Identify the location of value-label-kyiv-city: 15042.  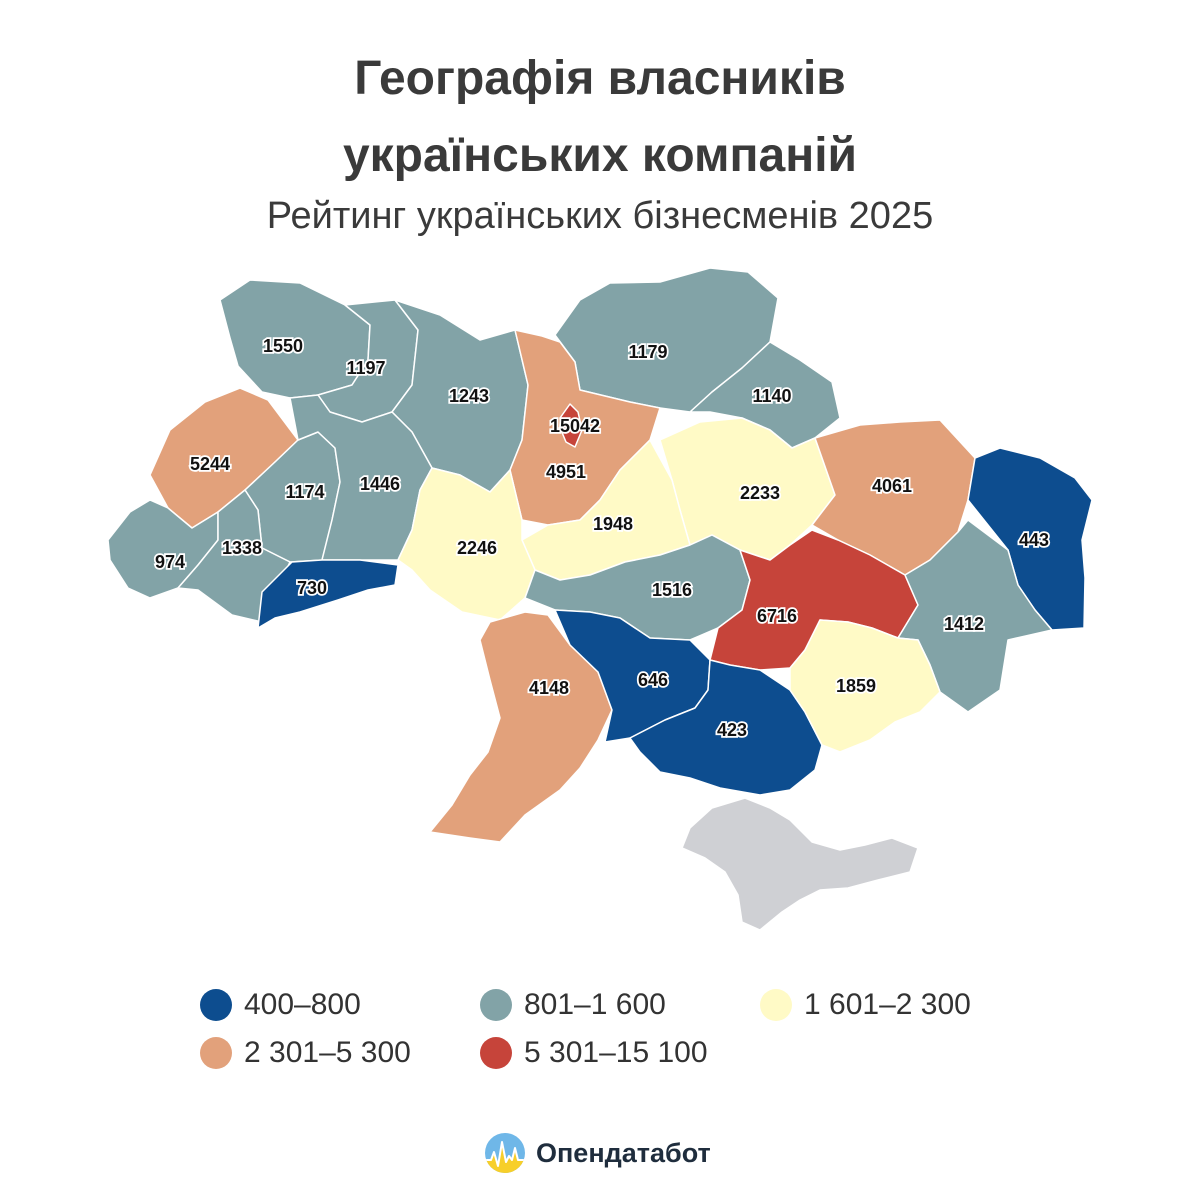
(575, 426).